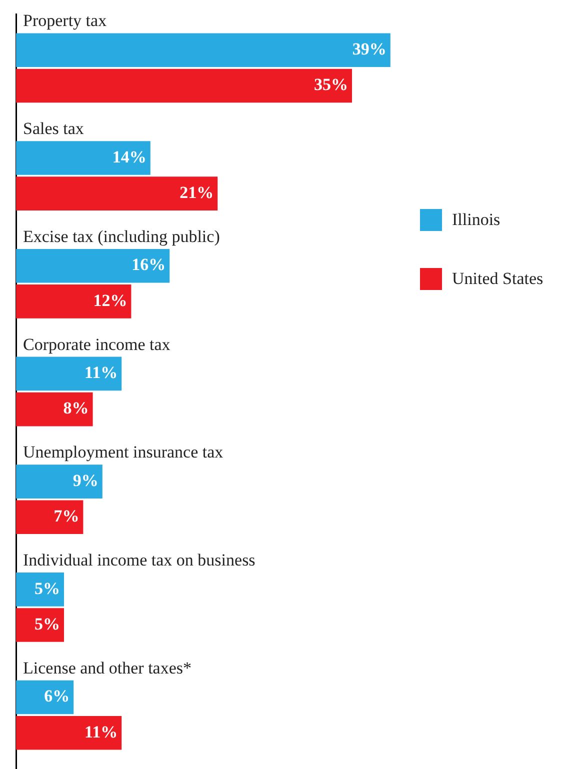 The height and width of the screenshot is (769, 563). What do you see at coordinates (57, 696) in the screenshot?
I see `data-label: 6%` at bounding box center [57, 696].